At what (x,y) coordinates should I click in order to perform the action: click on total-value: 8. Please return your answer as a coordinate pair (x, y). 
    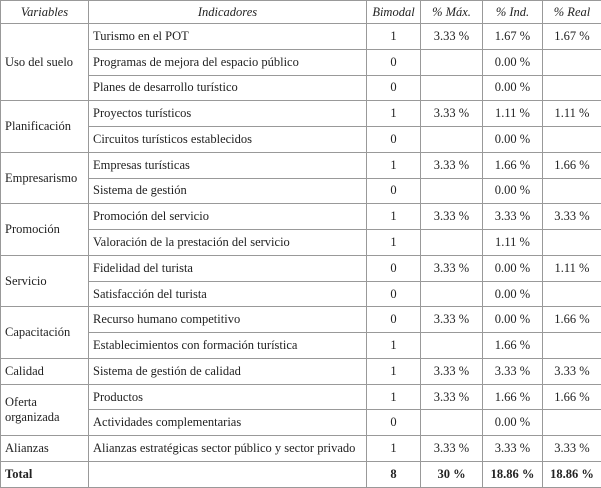
    Looking at the image, I should click on (393, 474).